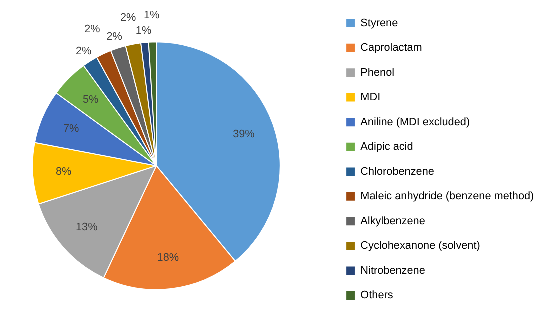 The image size is (543, 331). I want to click on data-label: 39%, so click(244, 134).